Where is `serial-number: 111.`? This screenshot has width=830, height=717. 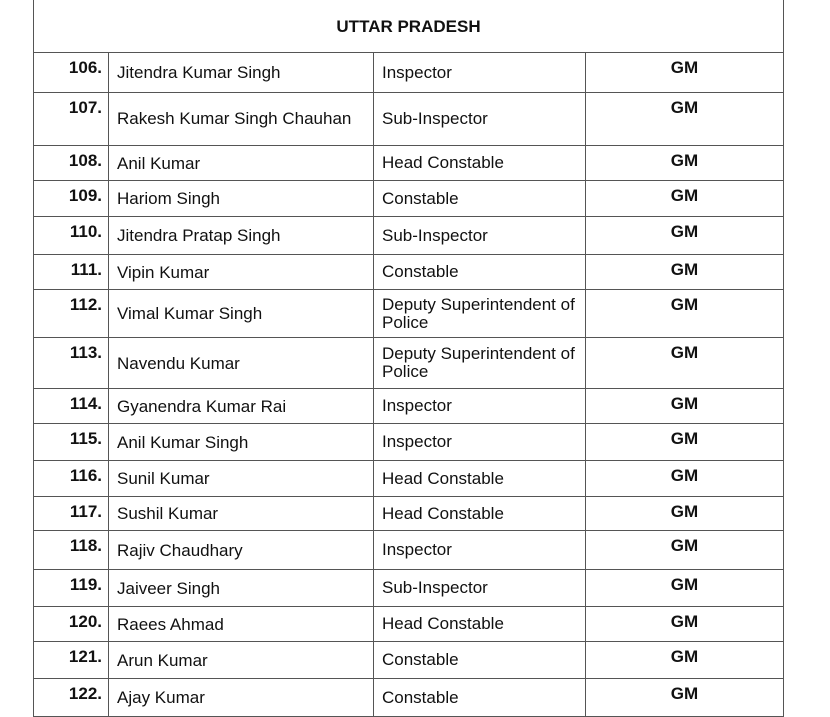 serial-number: 111. is located at coordinates (71, 272).